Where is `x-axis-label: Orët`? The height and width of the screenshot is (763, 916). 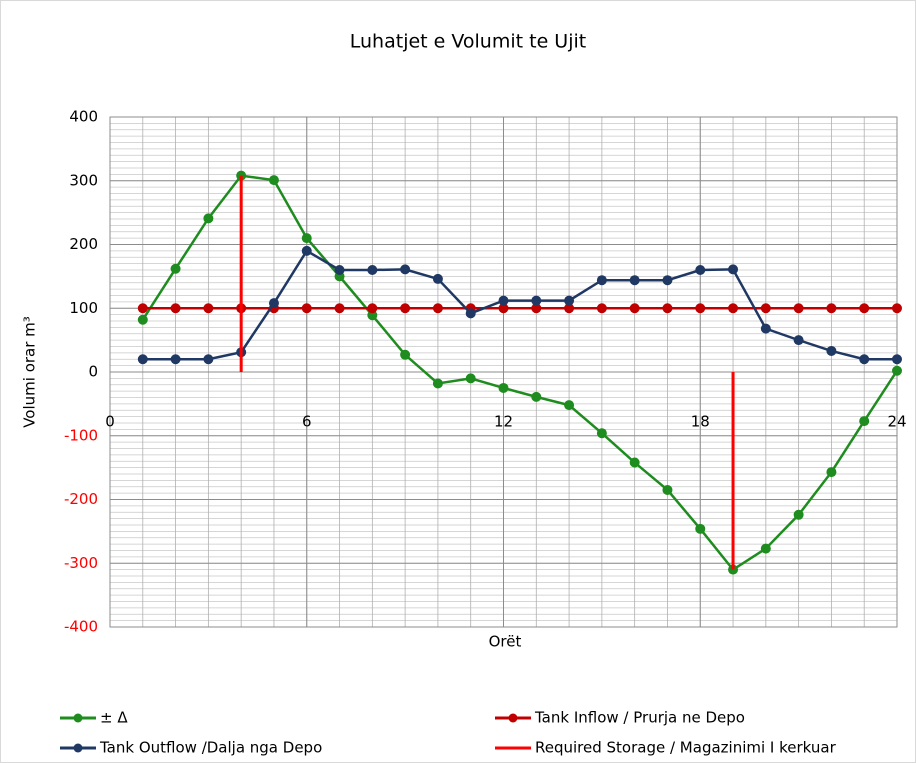
x-axis-label: Orët is located at coordinates (505, 642).